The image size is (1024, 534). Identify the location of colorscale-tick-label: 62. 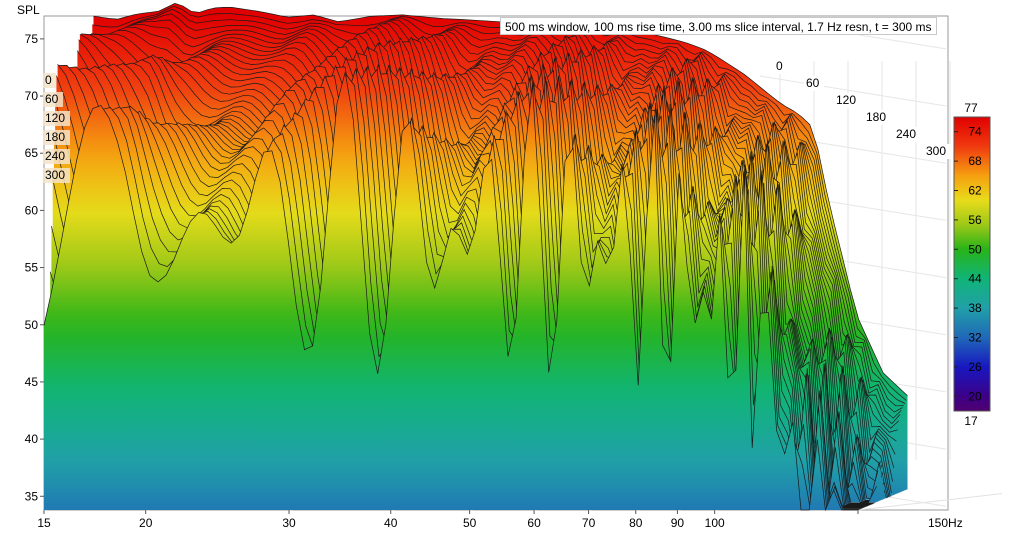
(975, 191).